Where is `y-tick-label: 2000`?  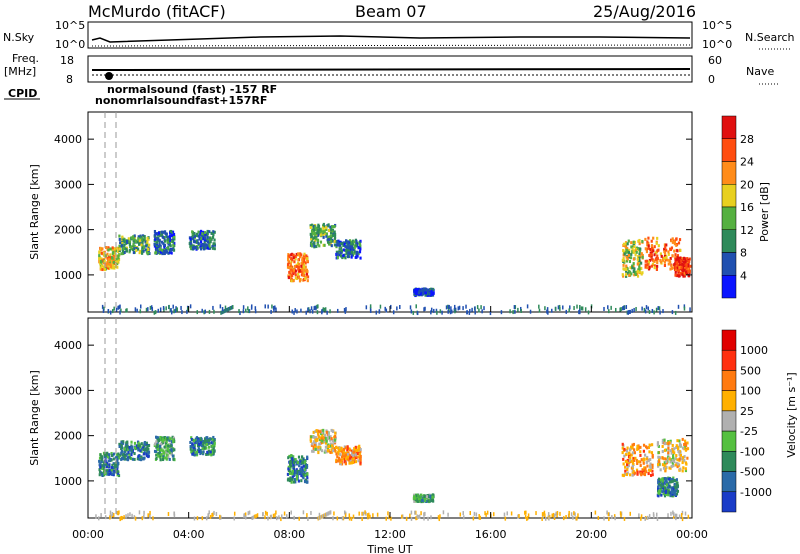
y-tick-label: 2000 is located at coordinates (68, 230).